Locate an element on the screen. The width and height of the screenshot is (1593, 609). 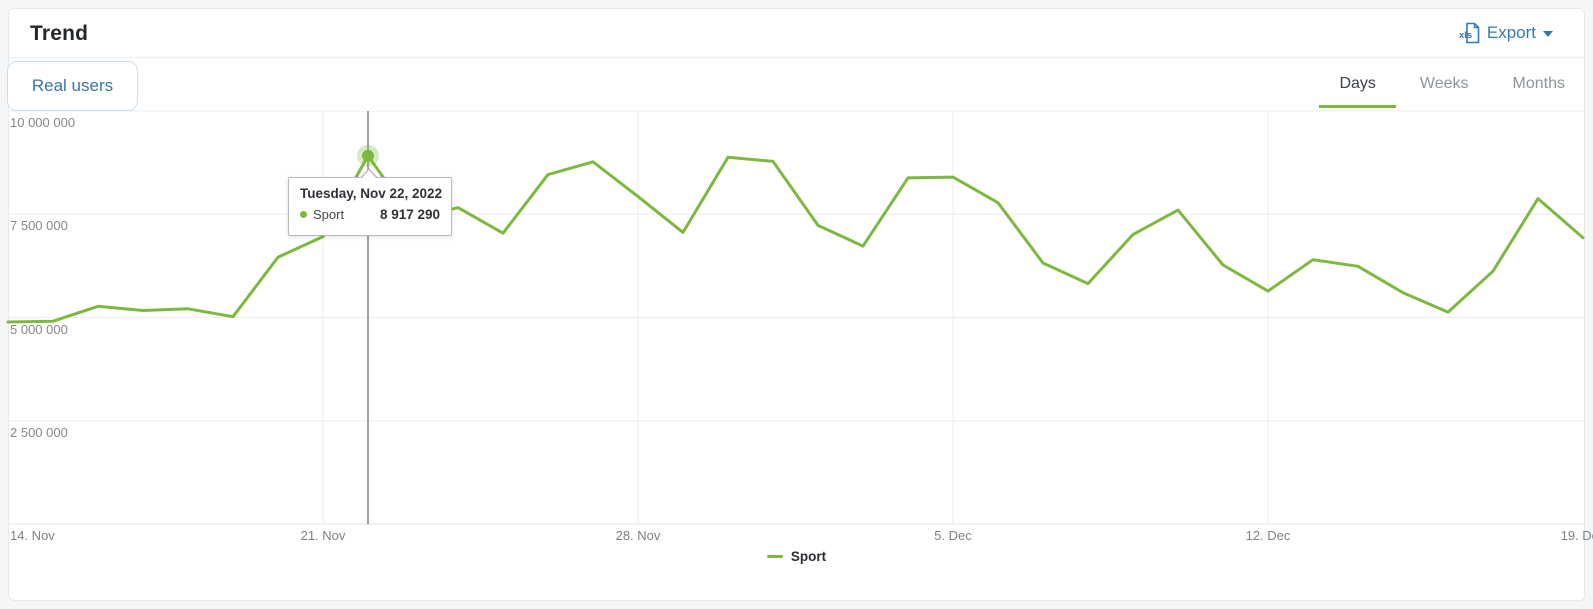
tooltip-series-name: Sport is located at coordinates (329, 214).